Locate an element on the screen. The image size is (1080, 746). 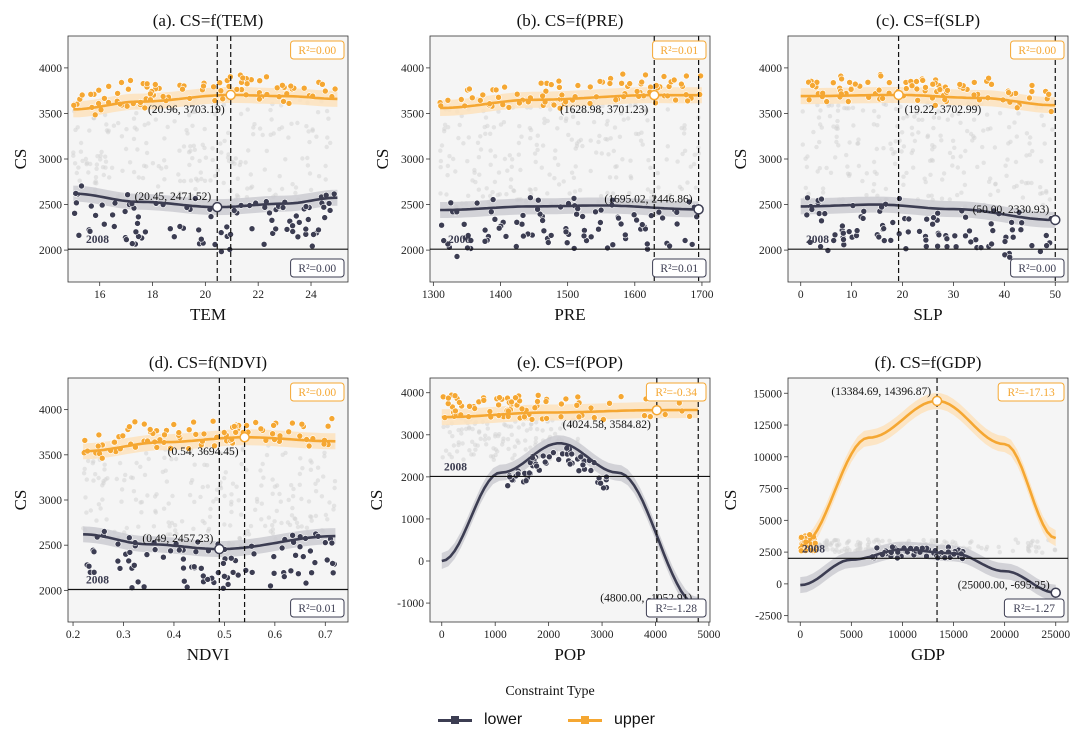
y-tick-label: 5000 is located at coordinates (770, 521).